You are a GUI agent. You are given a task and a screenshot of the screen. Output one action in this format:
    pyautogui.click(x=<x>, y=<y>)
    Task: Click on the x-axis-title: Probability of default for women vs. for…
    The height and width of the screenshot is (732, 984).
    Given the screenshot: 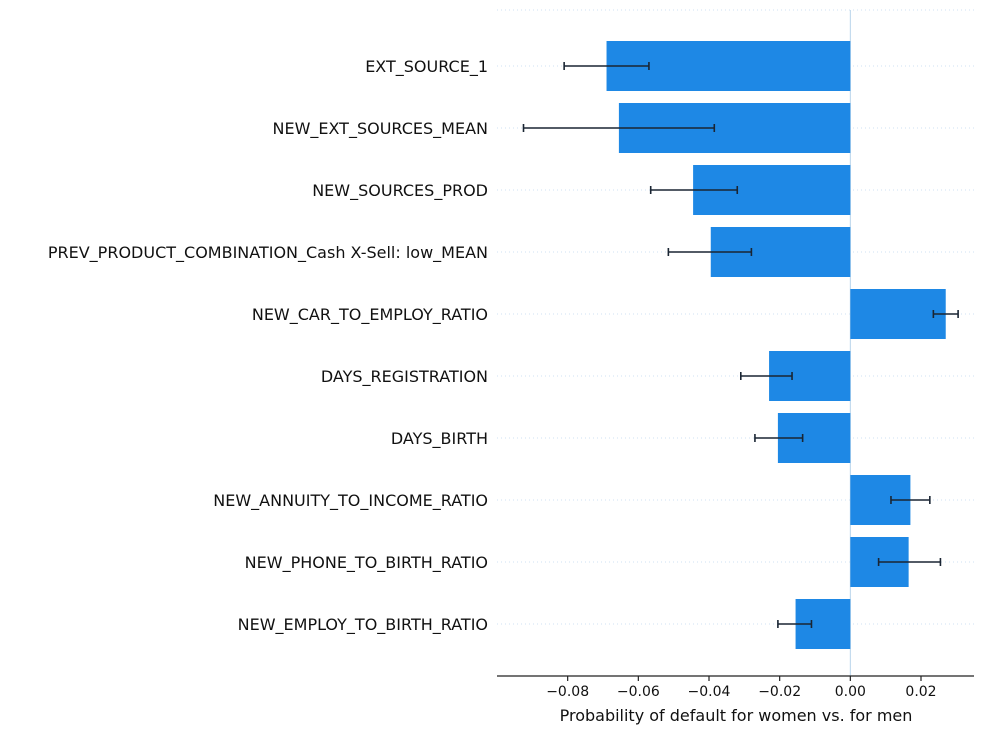 What is the action you would take?
    pyautogui.click(x=736, y=715)
    